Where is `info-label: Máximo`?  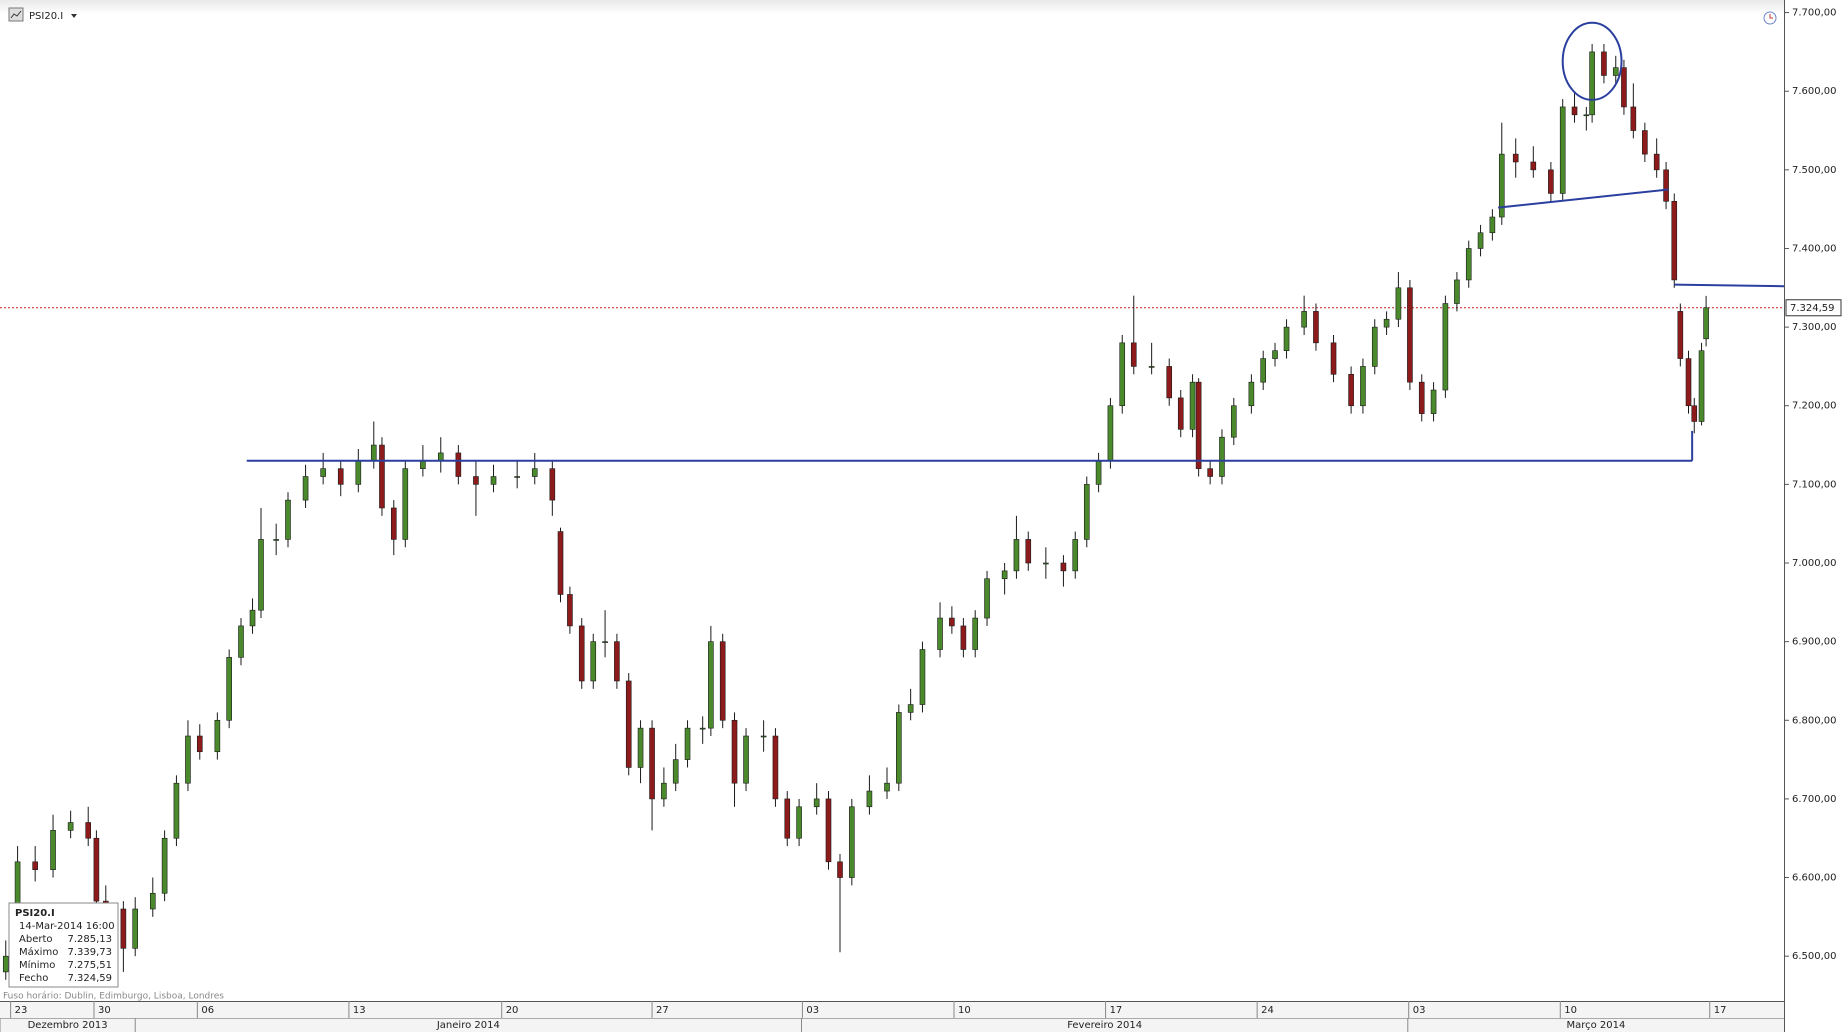
info-label: Máximo is located at coordinates (38, 952).